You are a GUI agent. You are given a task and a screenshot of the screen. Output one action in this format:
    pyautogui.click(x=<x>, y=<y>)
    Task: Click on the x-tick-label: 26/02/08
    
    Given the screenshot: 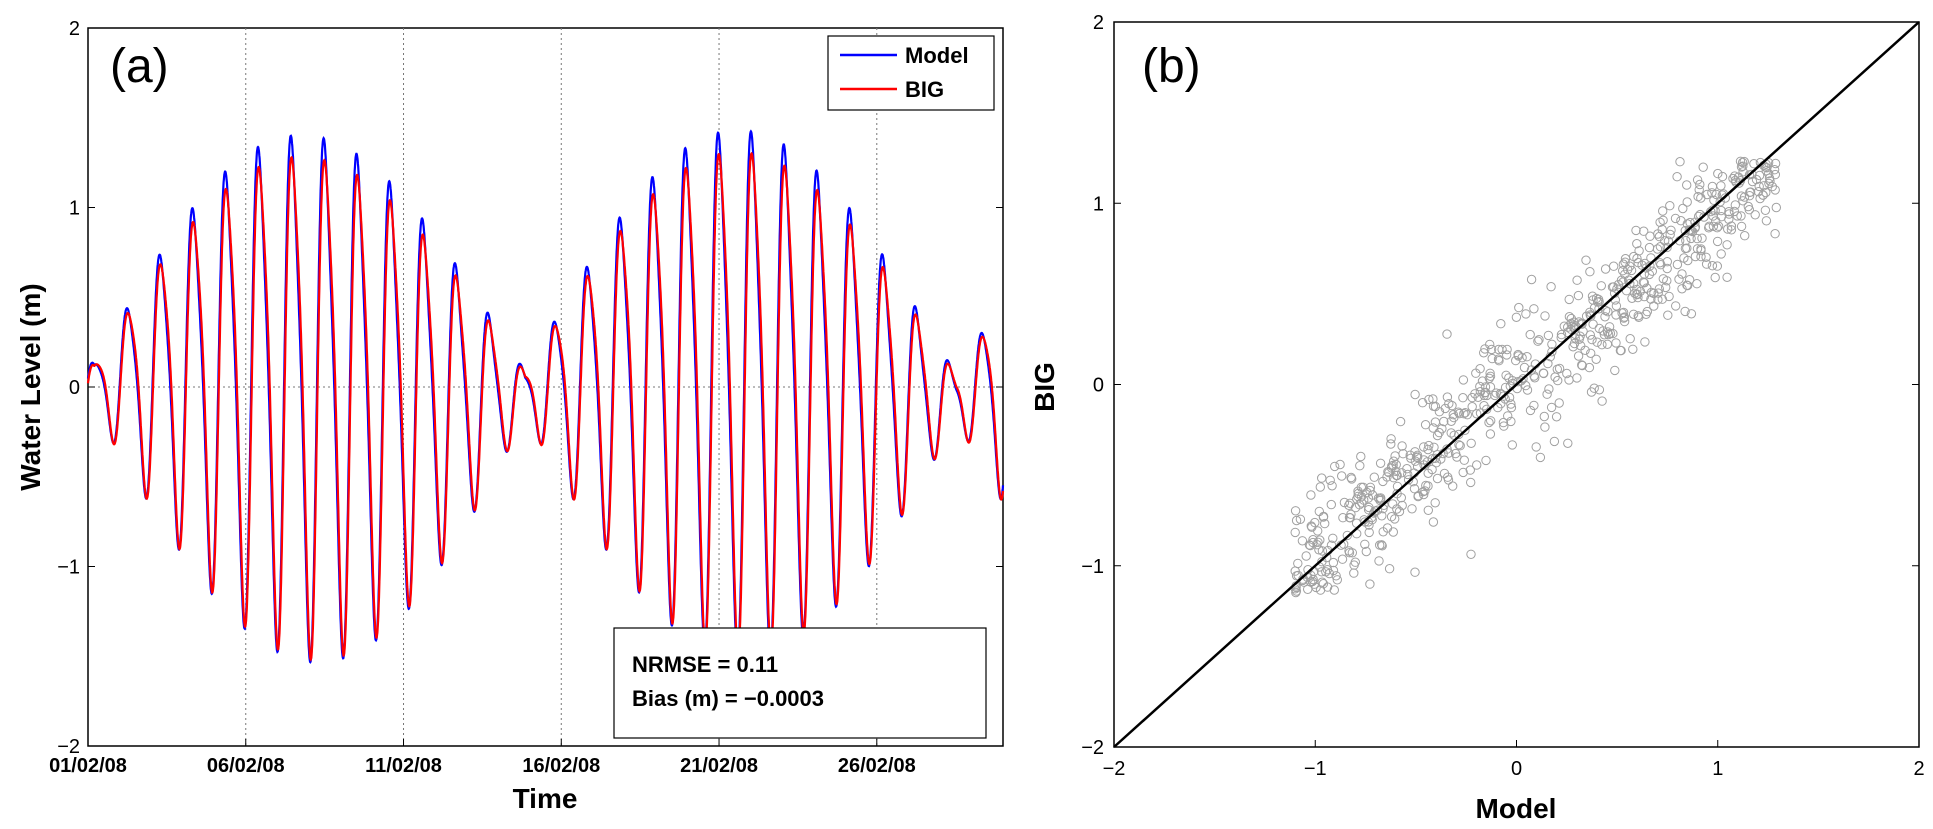 What is the action you would take?
    pyautogui.click(x=877, y=766)
    